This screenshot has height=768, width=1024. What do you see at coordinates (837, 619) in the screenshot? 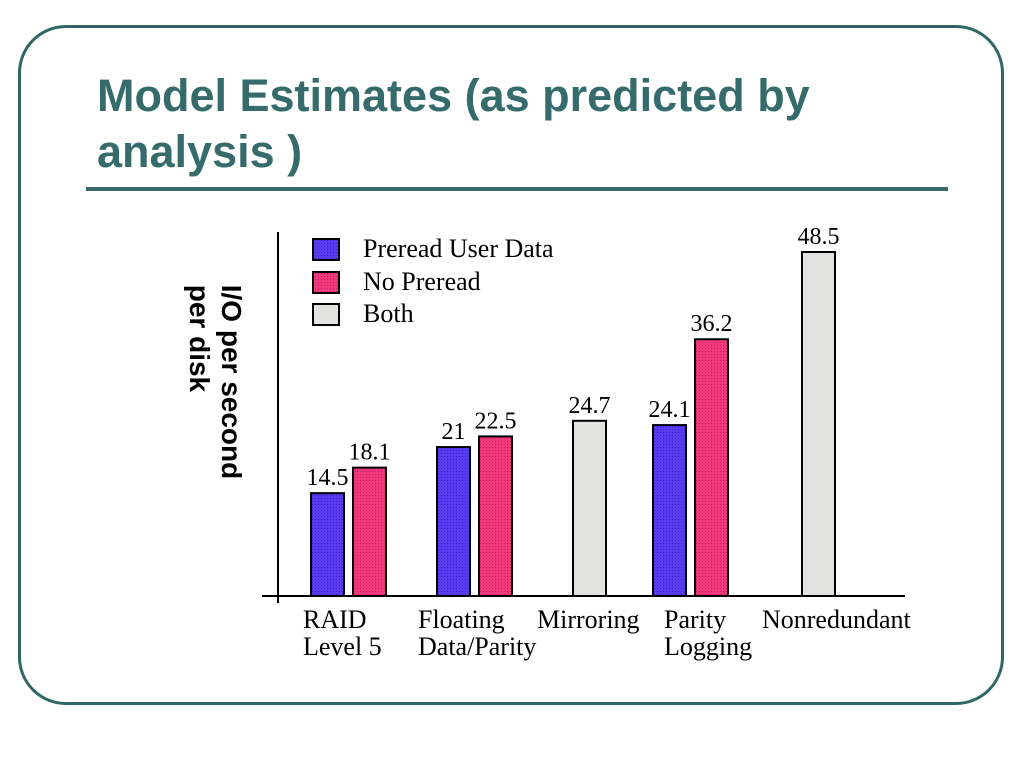
I see `x-tick-label-5-line-1: Nonredundant` at bounding box center [837, 619].